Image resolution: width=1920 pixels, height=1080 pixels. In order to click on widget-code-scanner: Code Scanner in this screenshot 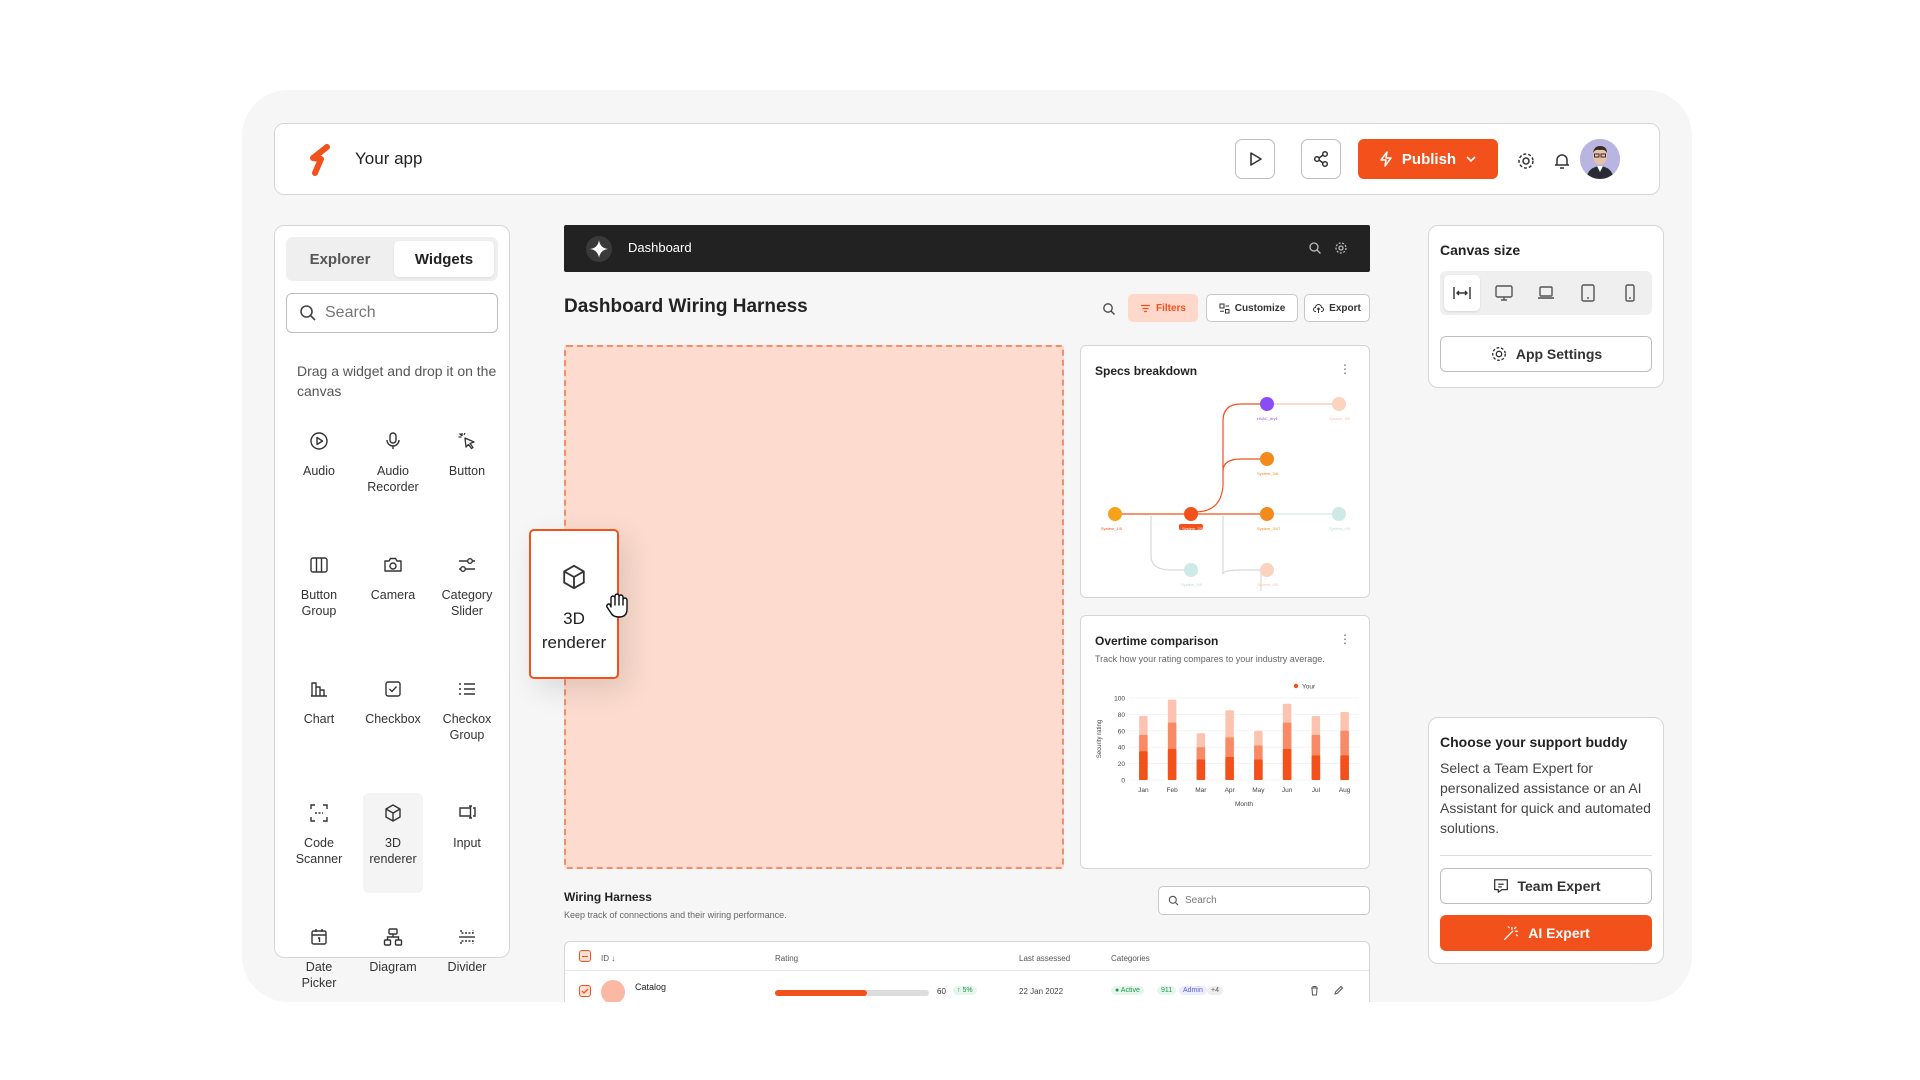, I will do `click(319, 843)`.